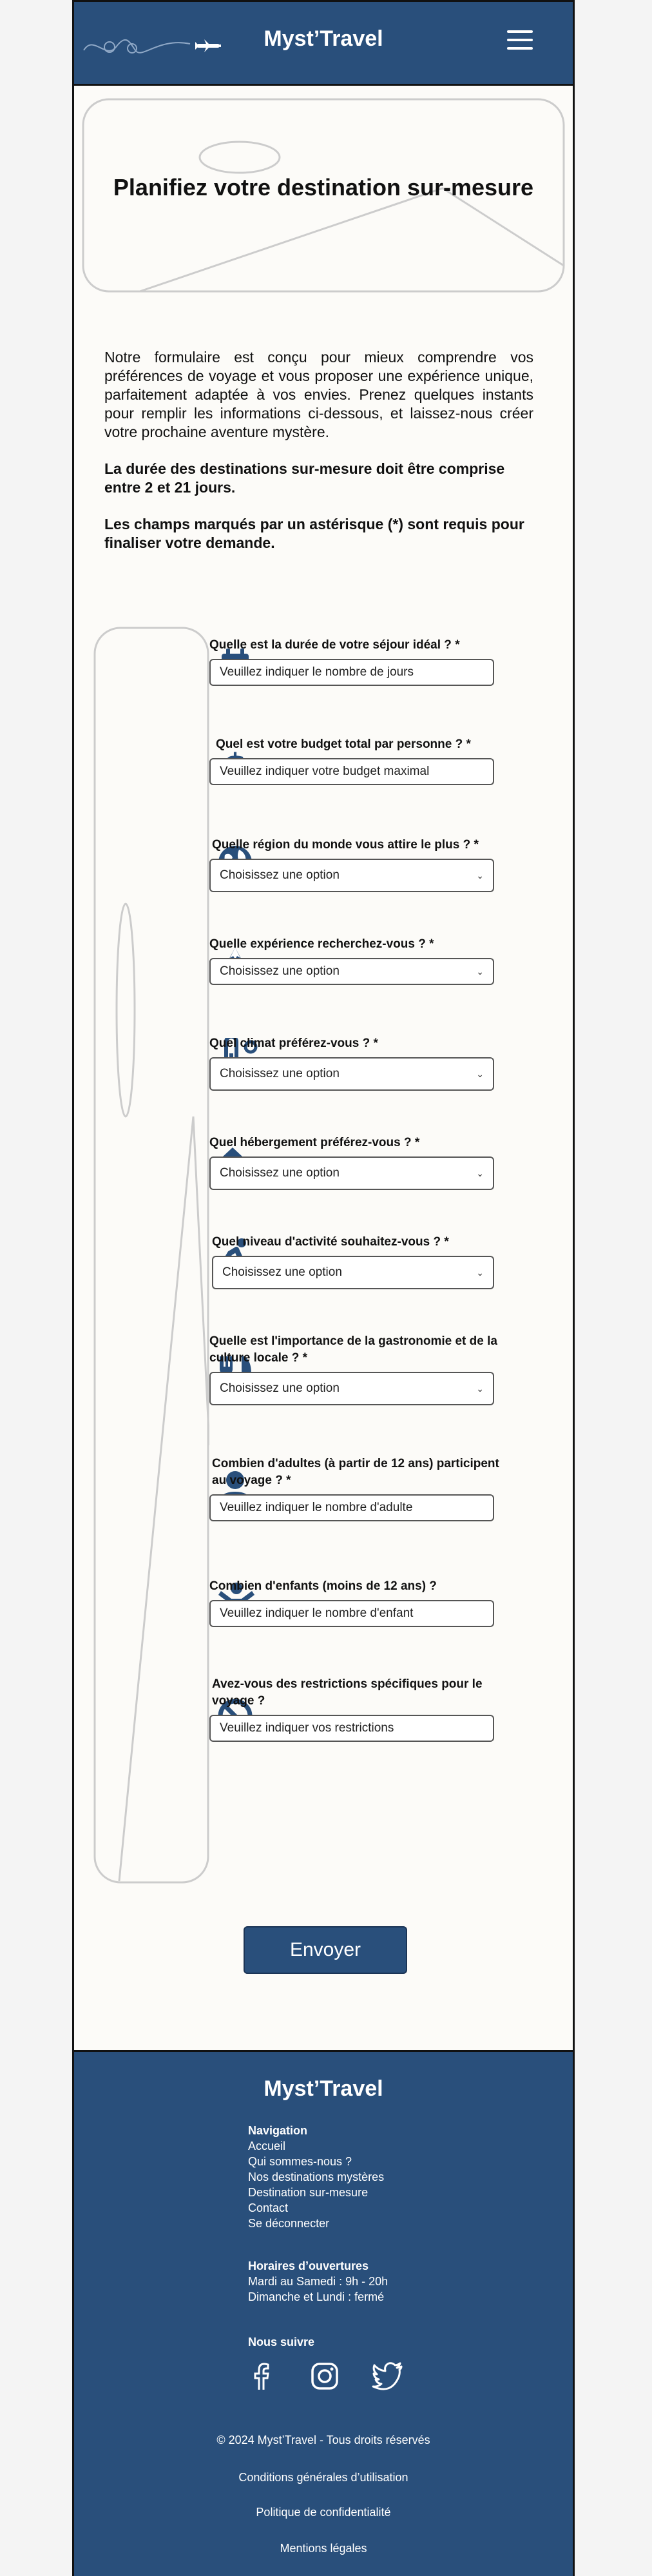  What do you see at coordinates (321, 944) in the screenshot?
I see `question-label: Quelle expérience recherchez-vous ? *` at bounding box center [321, 944].